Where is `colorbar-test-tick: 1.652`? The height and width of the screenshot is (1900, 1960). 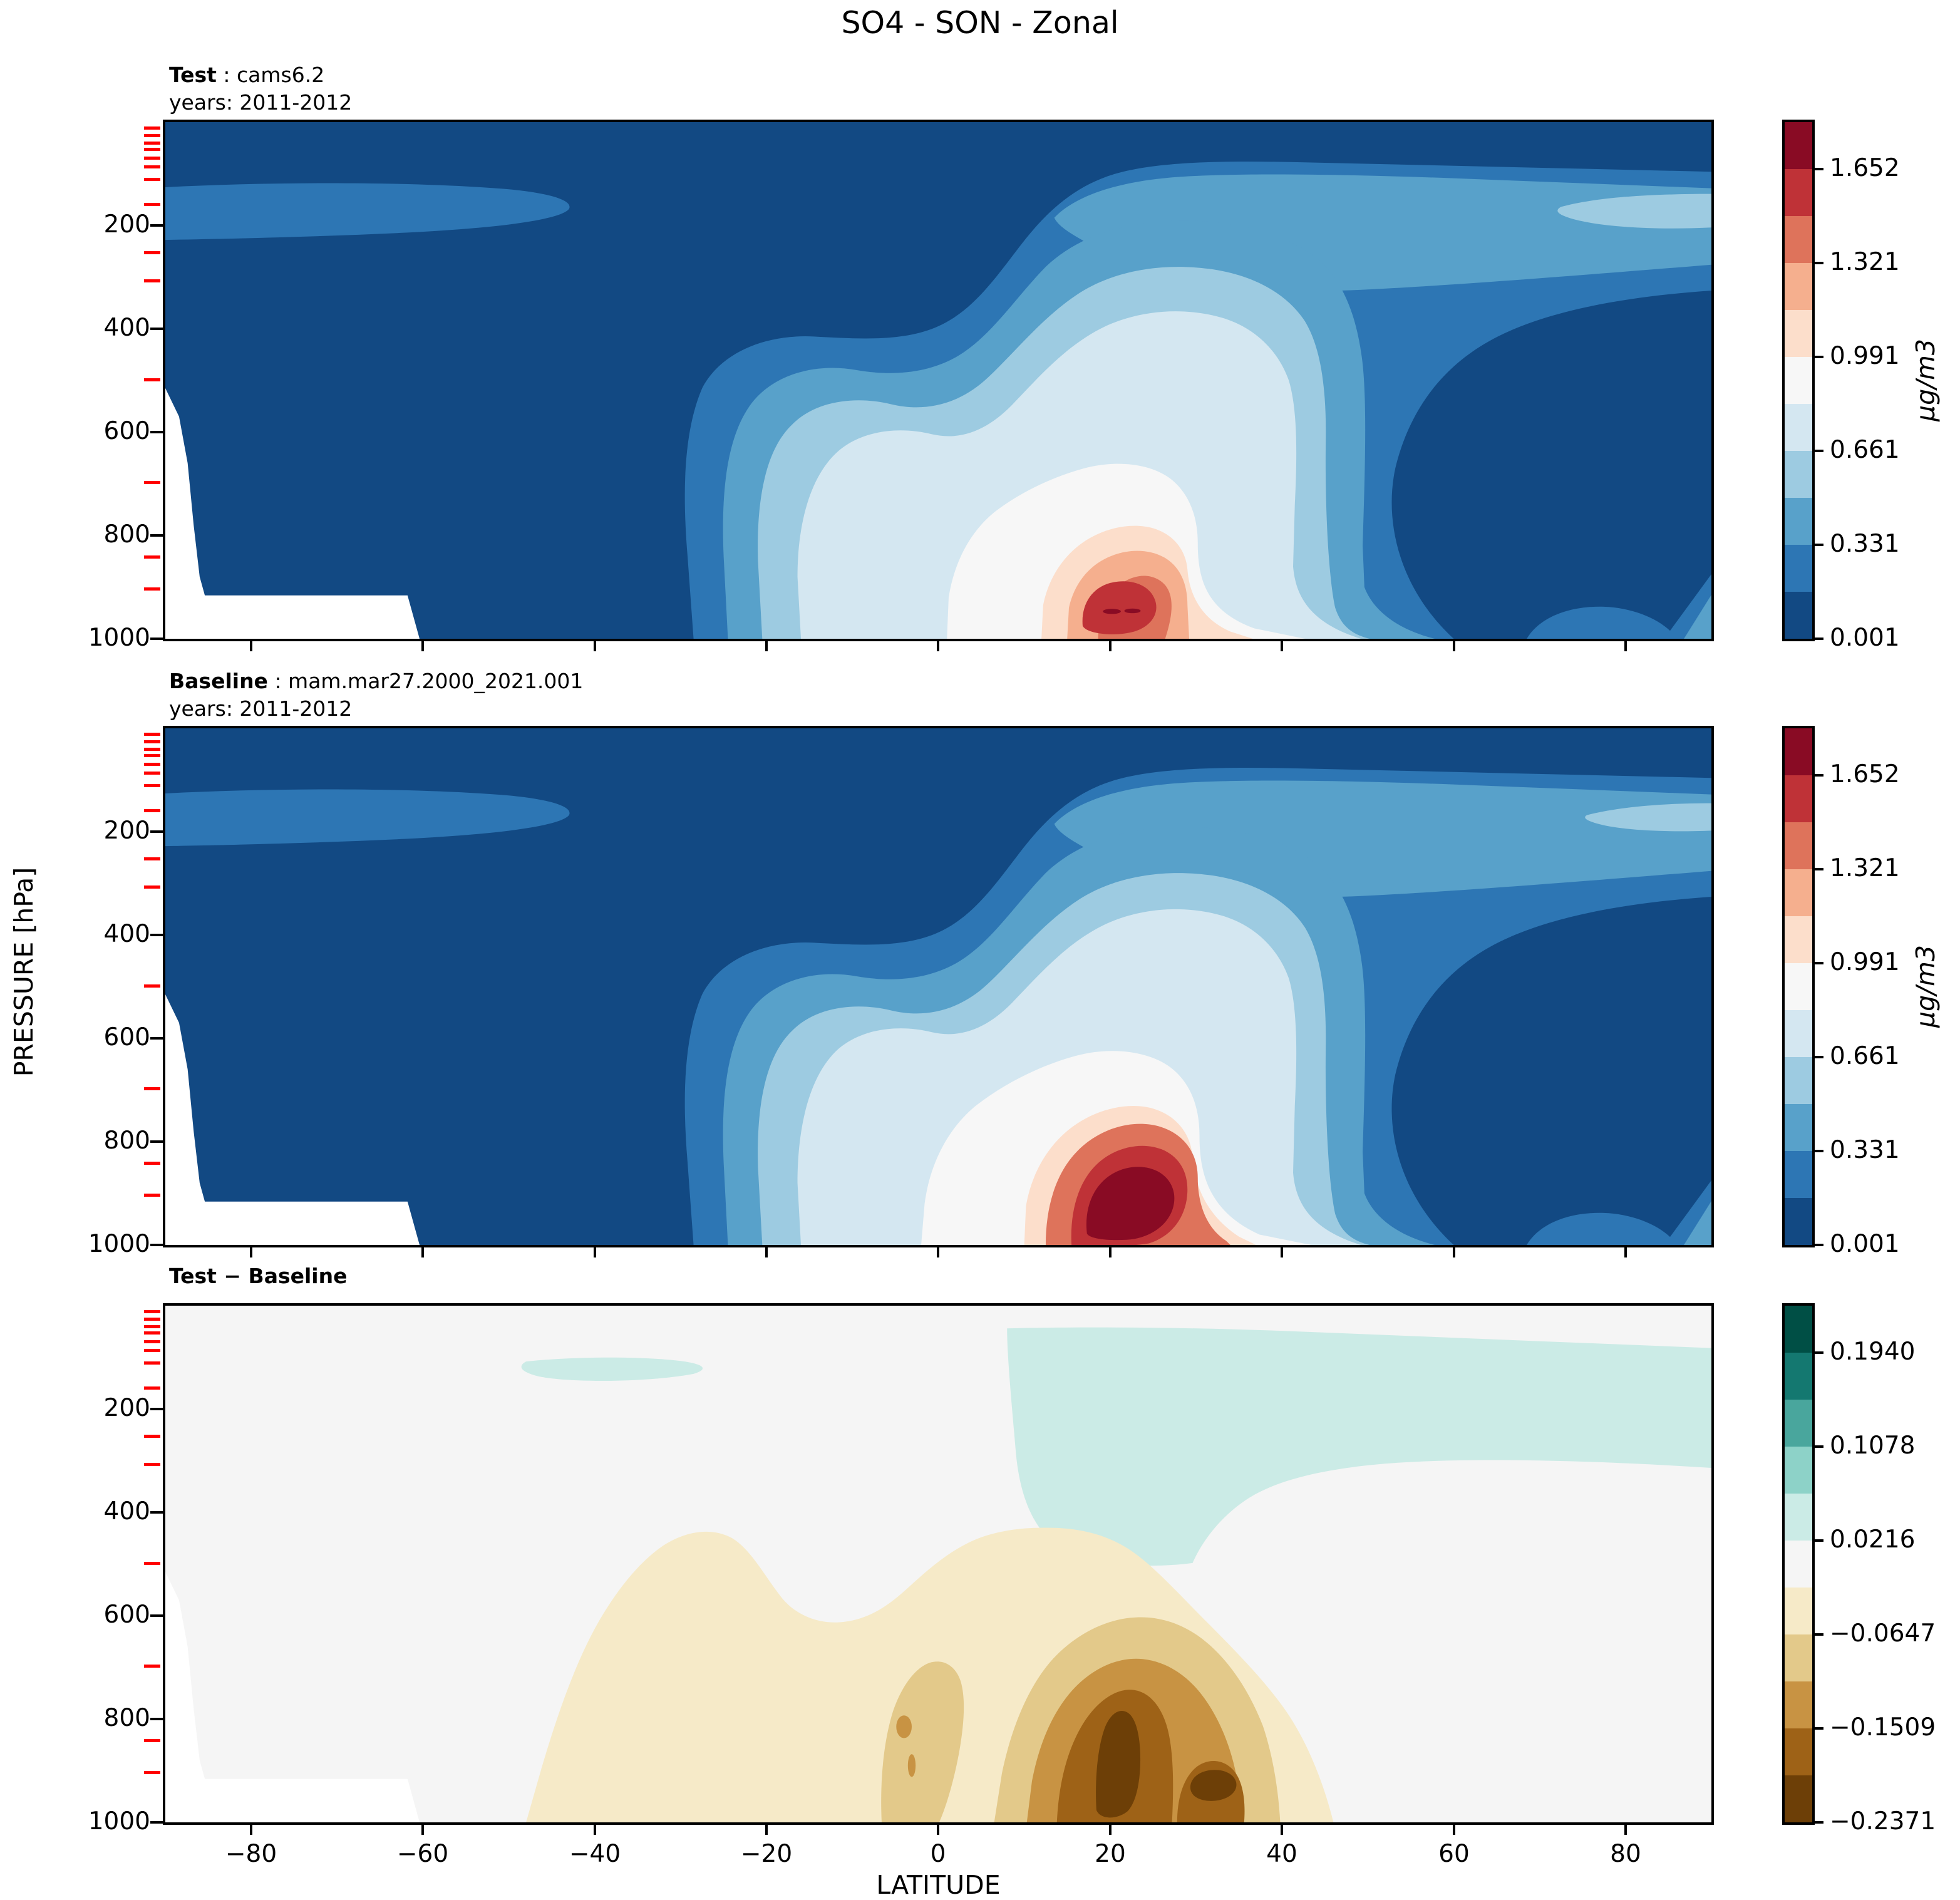
colorbar-test-tick: 1.652 is located at coordinates (1865, 168).